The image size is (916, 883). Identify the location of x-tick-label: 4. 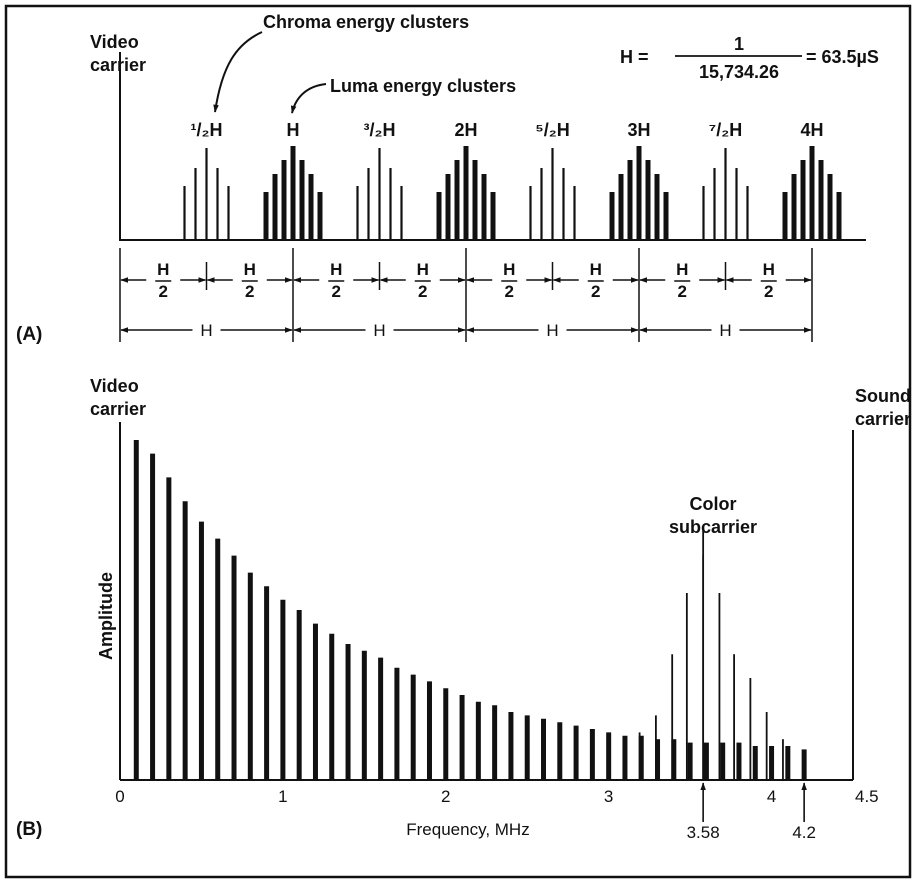
(771, 796).